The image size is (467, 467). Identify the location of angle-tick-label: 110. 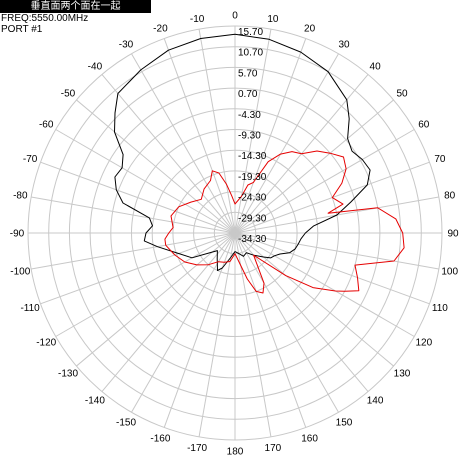
(440, 308).